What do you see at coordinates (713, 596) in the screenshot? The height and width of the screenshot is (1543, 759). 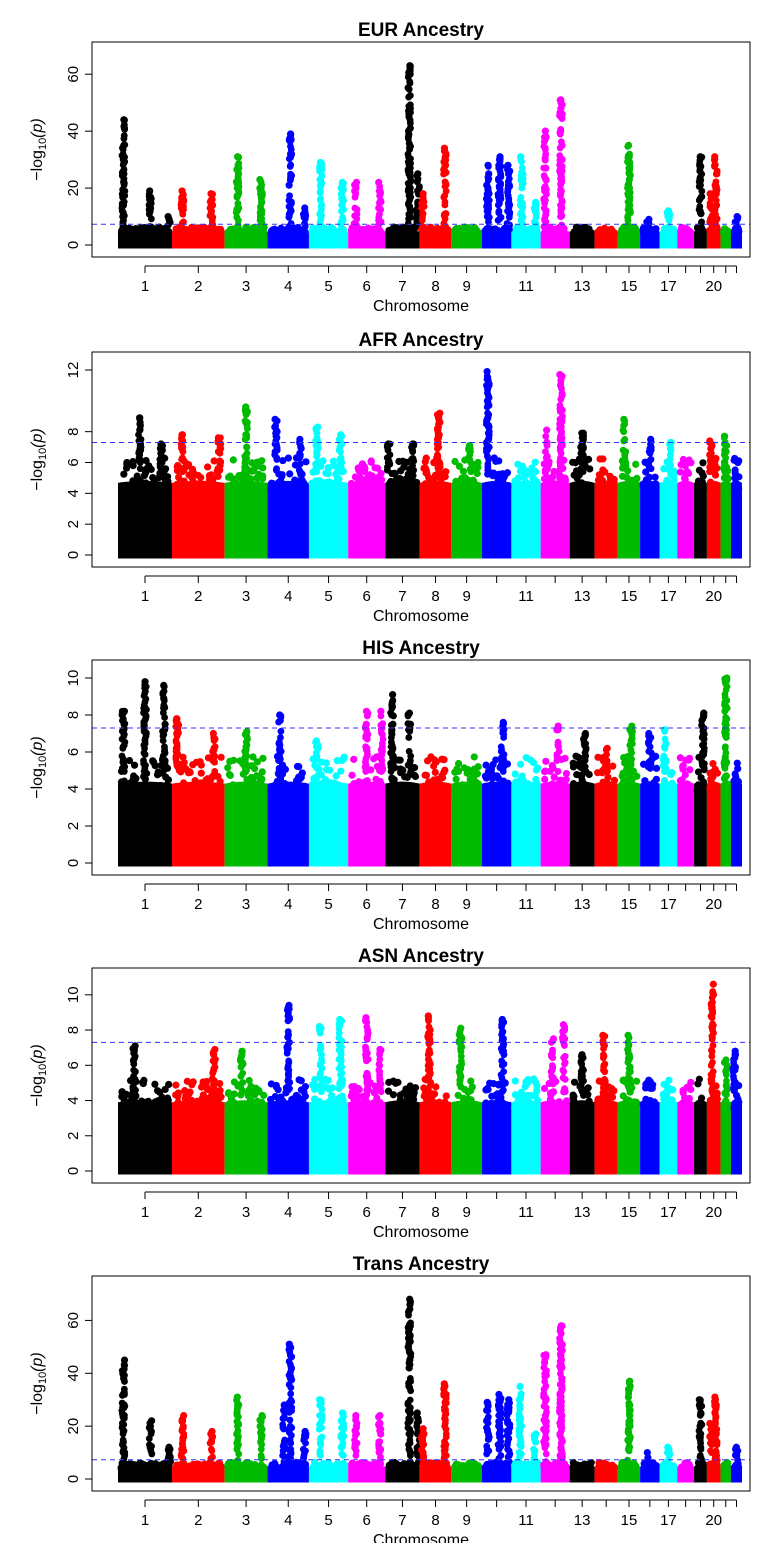 I see `x-tick-label: 20` at bounding box center [713, 596].